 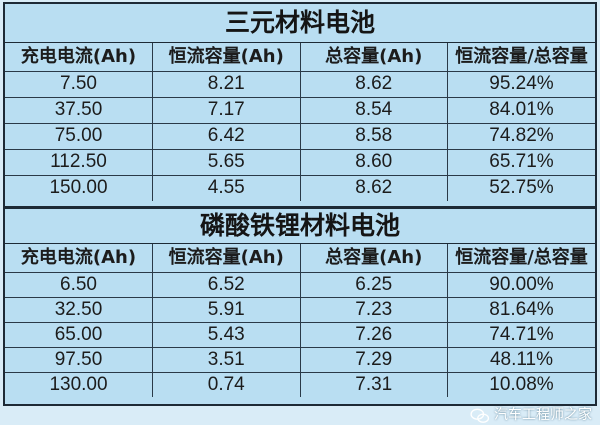 What do you see at coordinates (373, 384) in the screenshot?
I see `table-cell: 7.31` at bounding box center [373, 384].